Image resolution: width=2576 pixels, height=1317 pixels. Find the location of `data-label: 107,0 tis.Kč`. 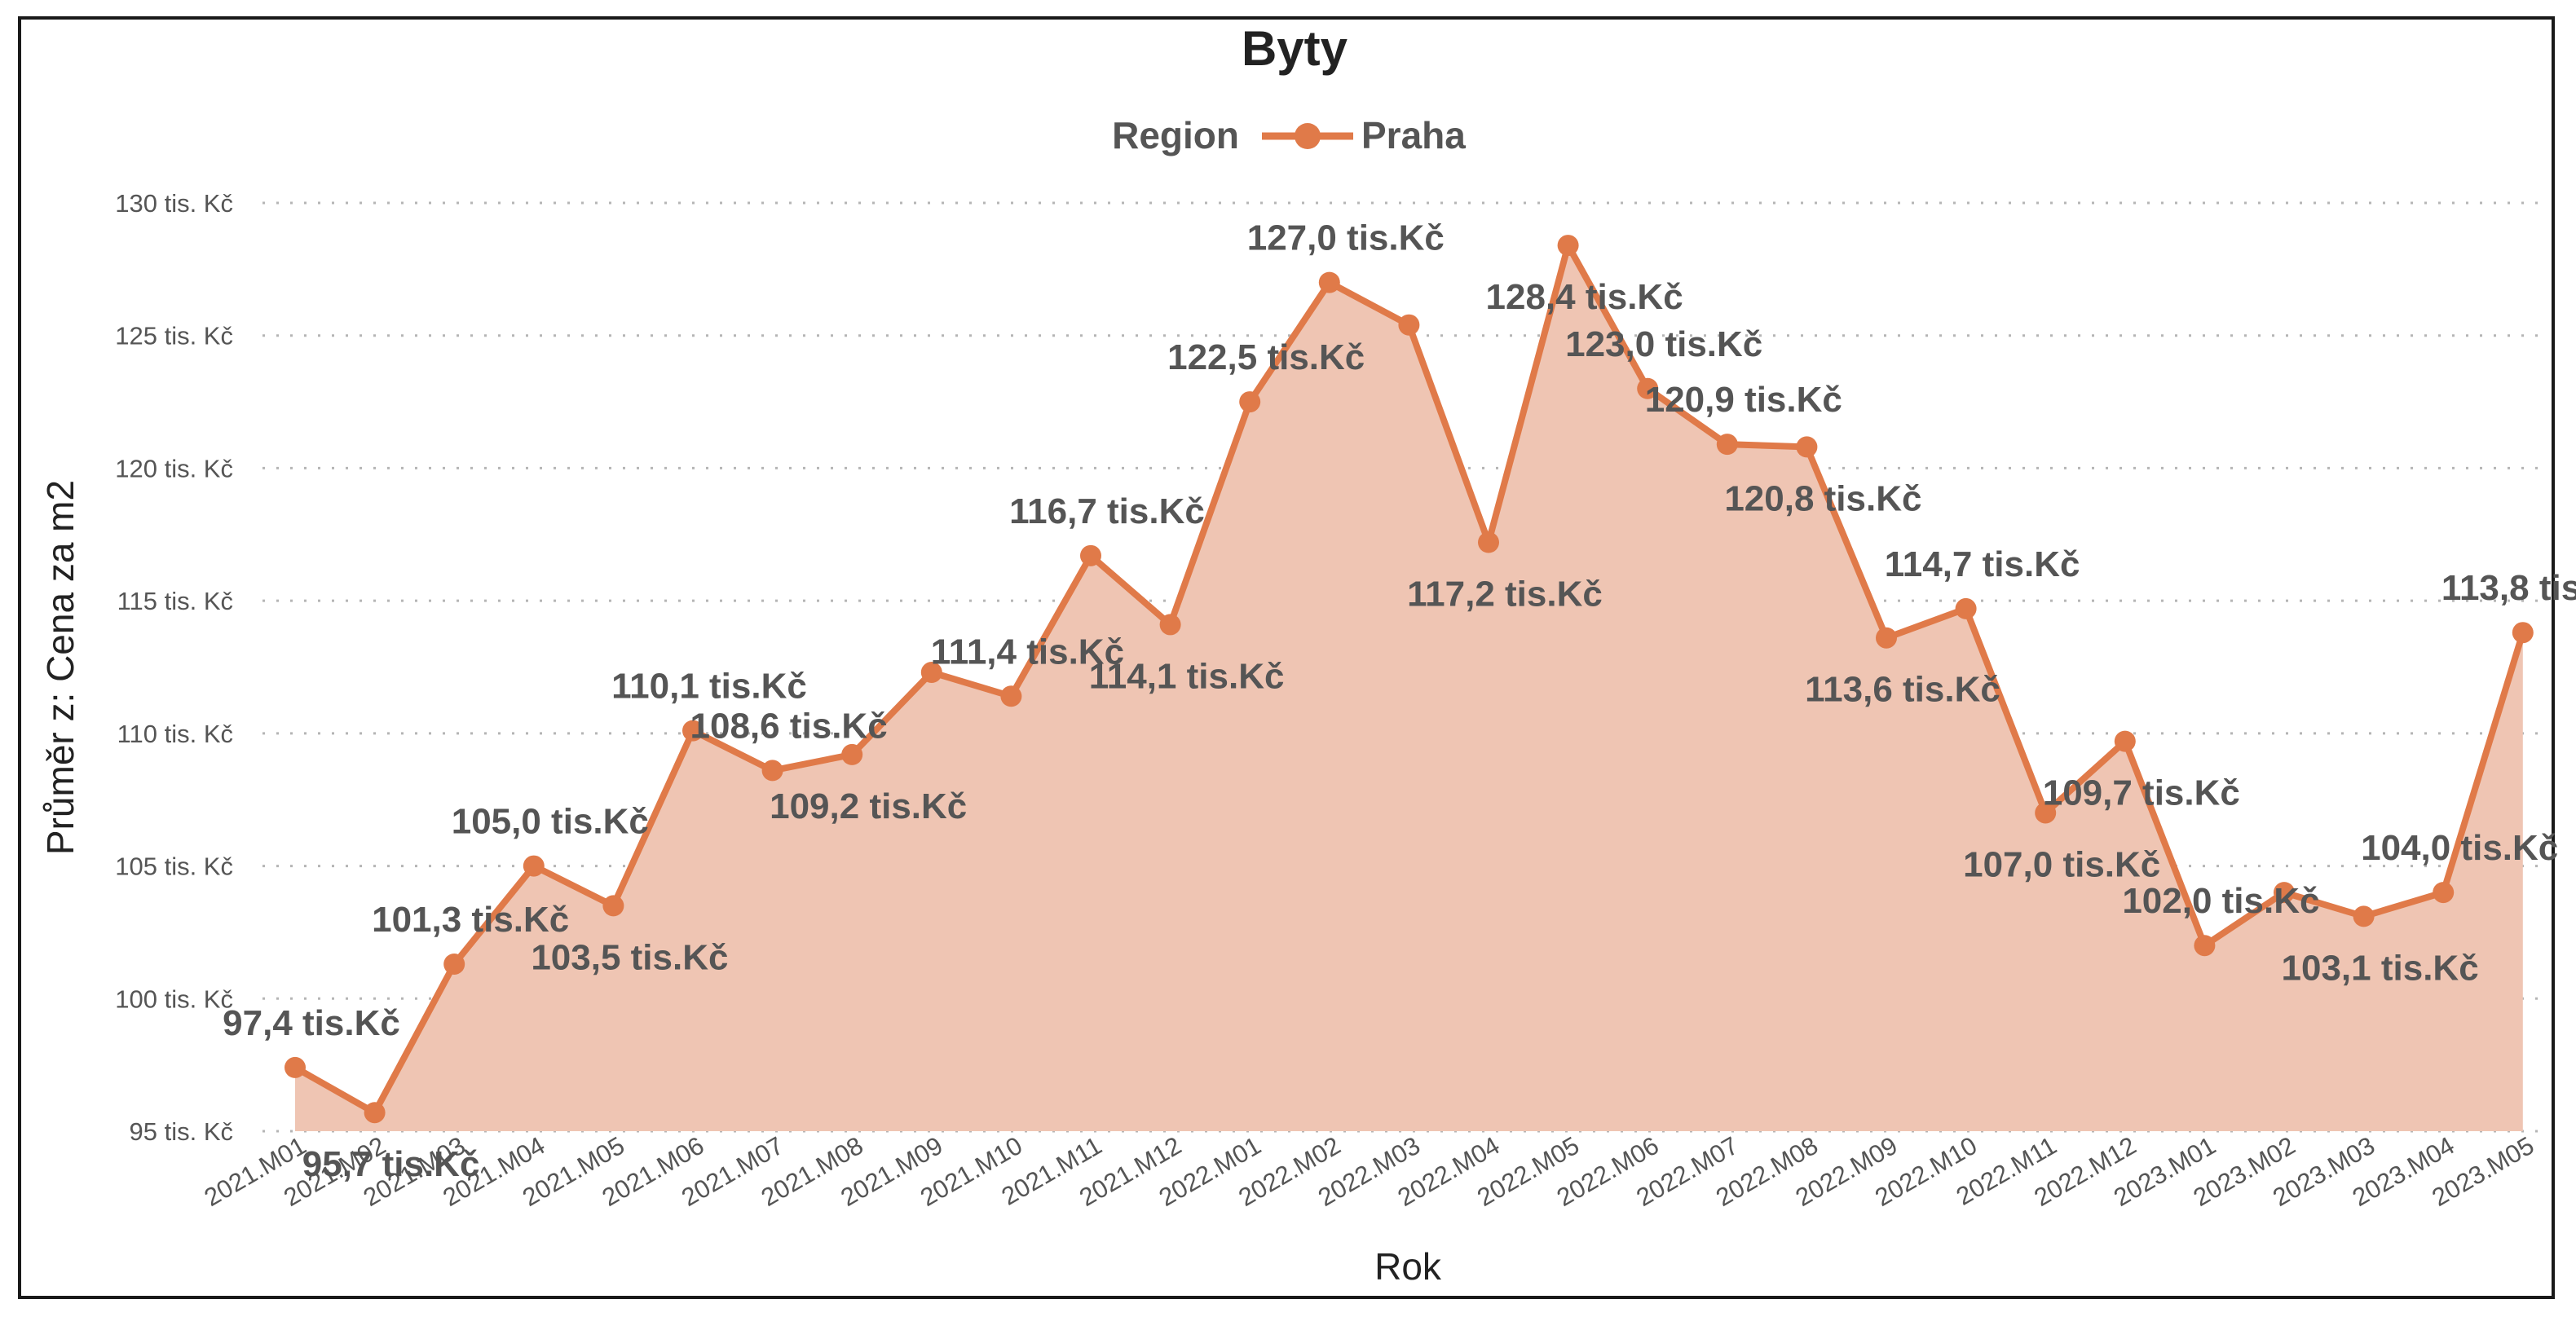

data-label: 107,0 tis.Kč is located at coordinates (2061, 864).